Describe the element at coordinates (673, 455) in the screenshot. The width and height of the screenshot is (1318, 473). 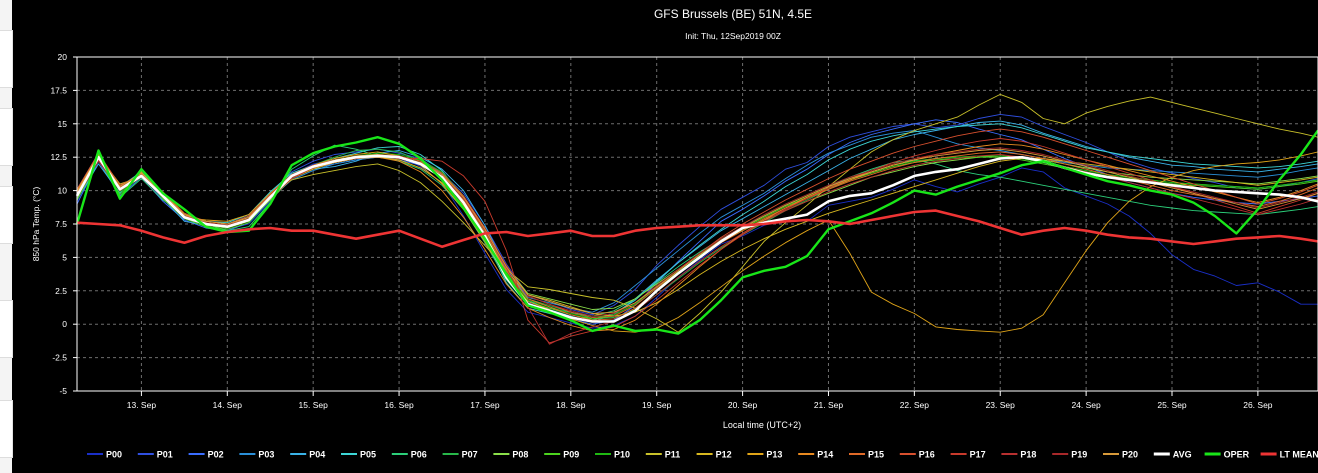
I see `legend-label: P11` at that location.